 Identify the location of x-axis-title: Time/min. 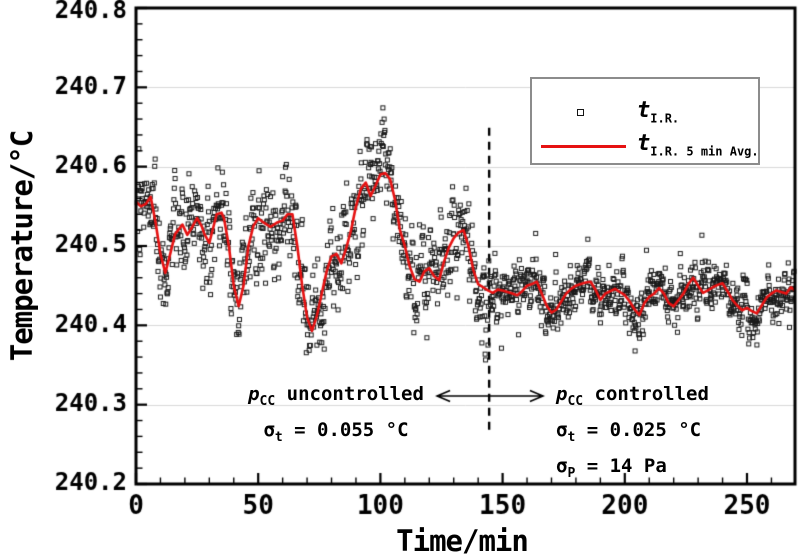
(462, 540).